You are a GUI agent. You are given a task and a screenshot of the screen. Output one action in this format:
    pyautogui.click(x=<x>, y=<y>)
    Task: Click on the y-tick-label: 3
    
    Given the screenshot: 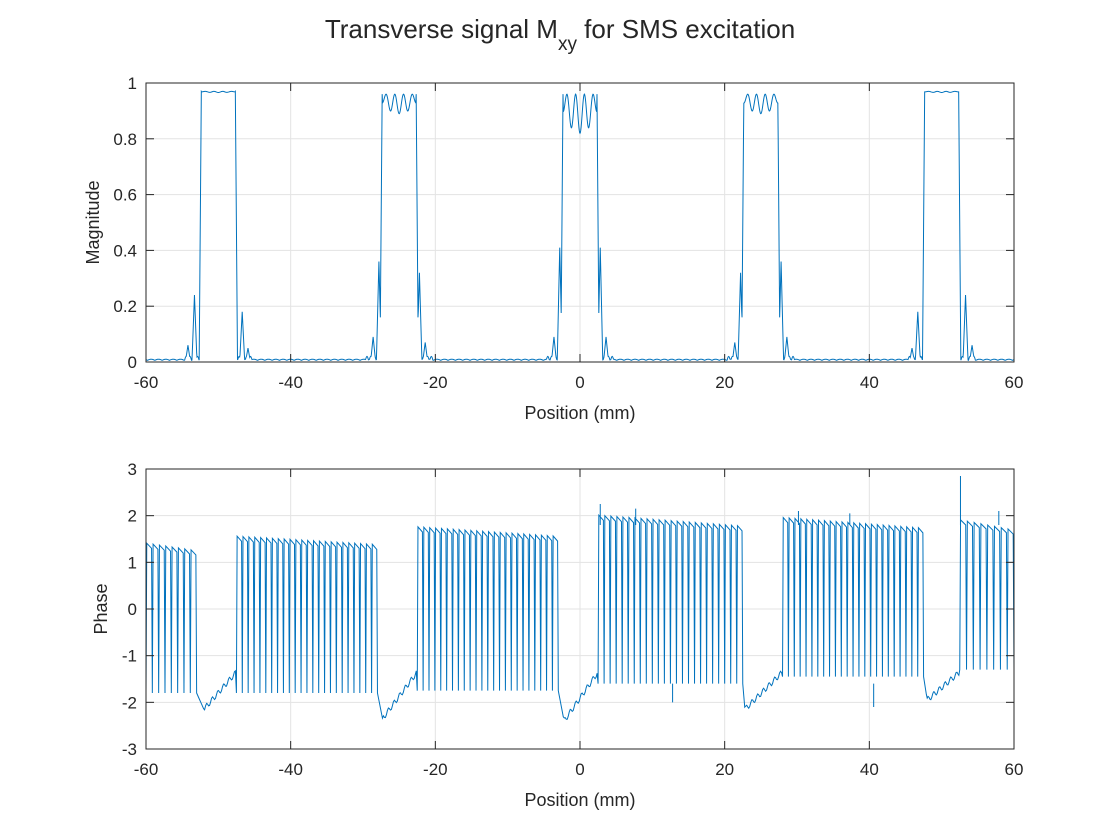 What is the action you would take?
    pyautogui.click(x=132, y=469)
    